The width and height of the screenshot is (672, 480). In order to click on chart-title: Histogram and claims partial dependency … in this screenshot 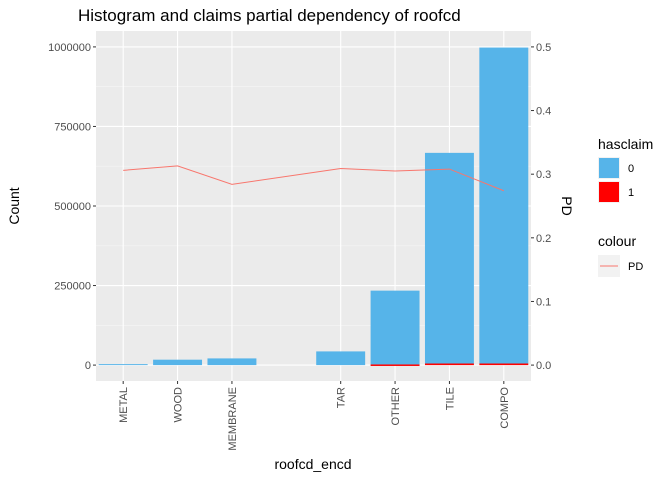, I will do `click(269, 15)`.